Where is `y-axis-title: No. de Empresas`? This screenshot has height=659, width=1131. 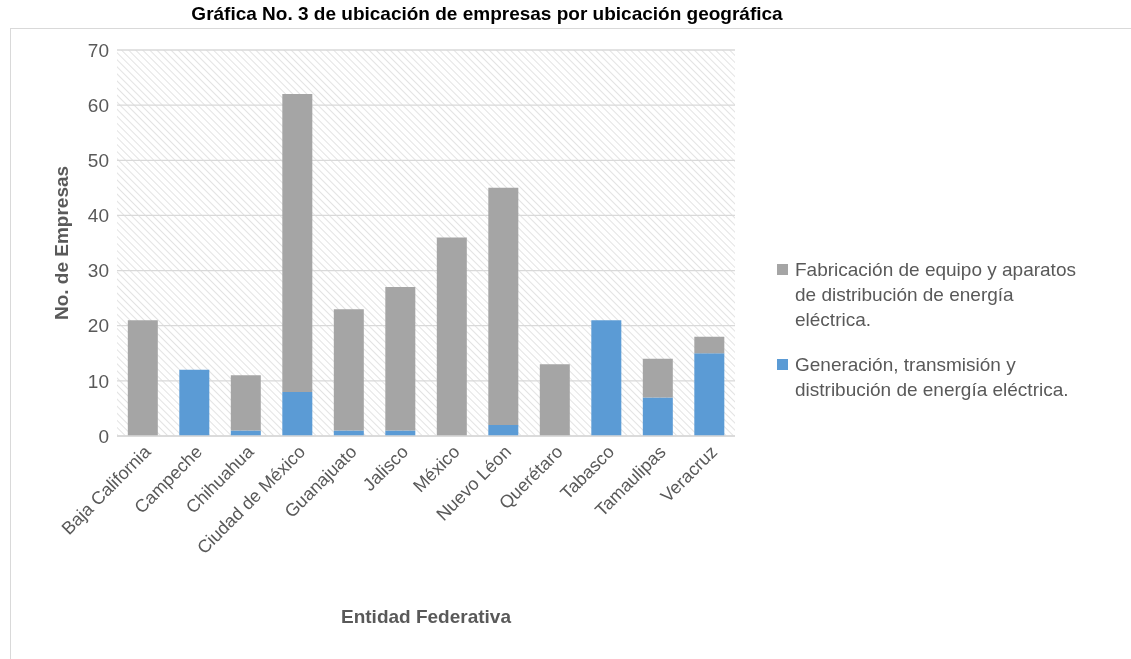 y-axis-title: No. de Empresas is located at coordinates (62, 243).